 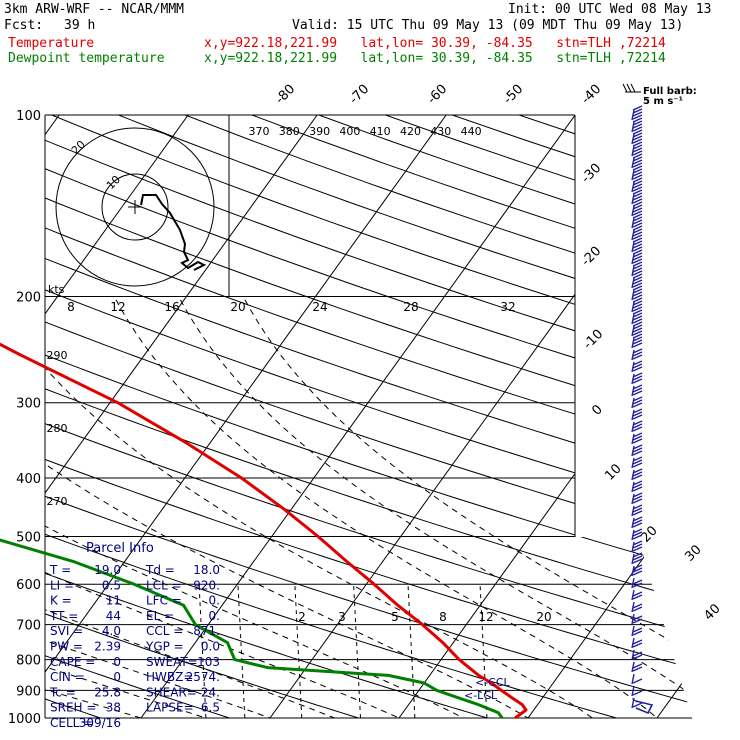 What do you see at coordinates (24, 719) in the screenshot?
I see `pressure-label: 1000` at bounding box center [24, 719].